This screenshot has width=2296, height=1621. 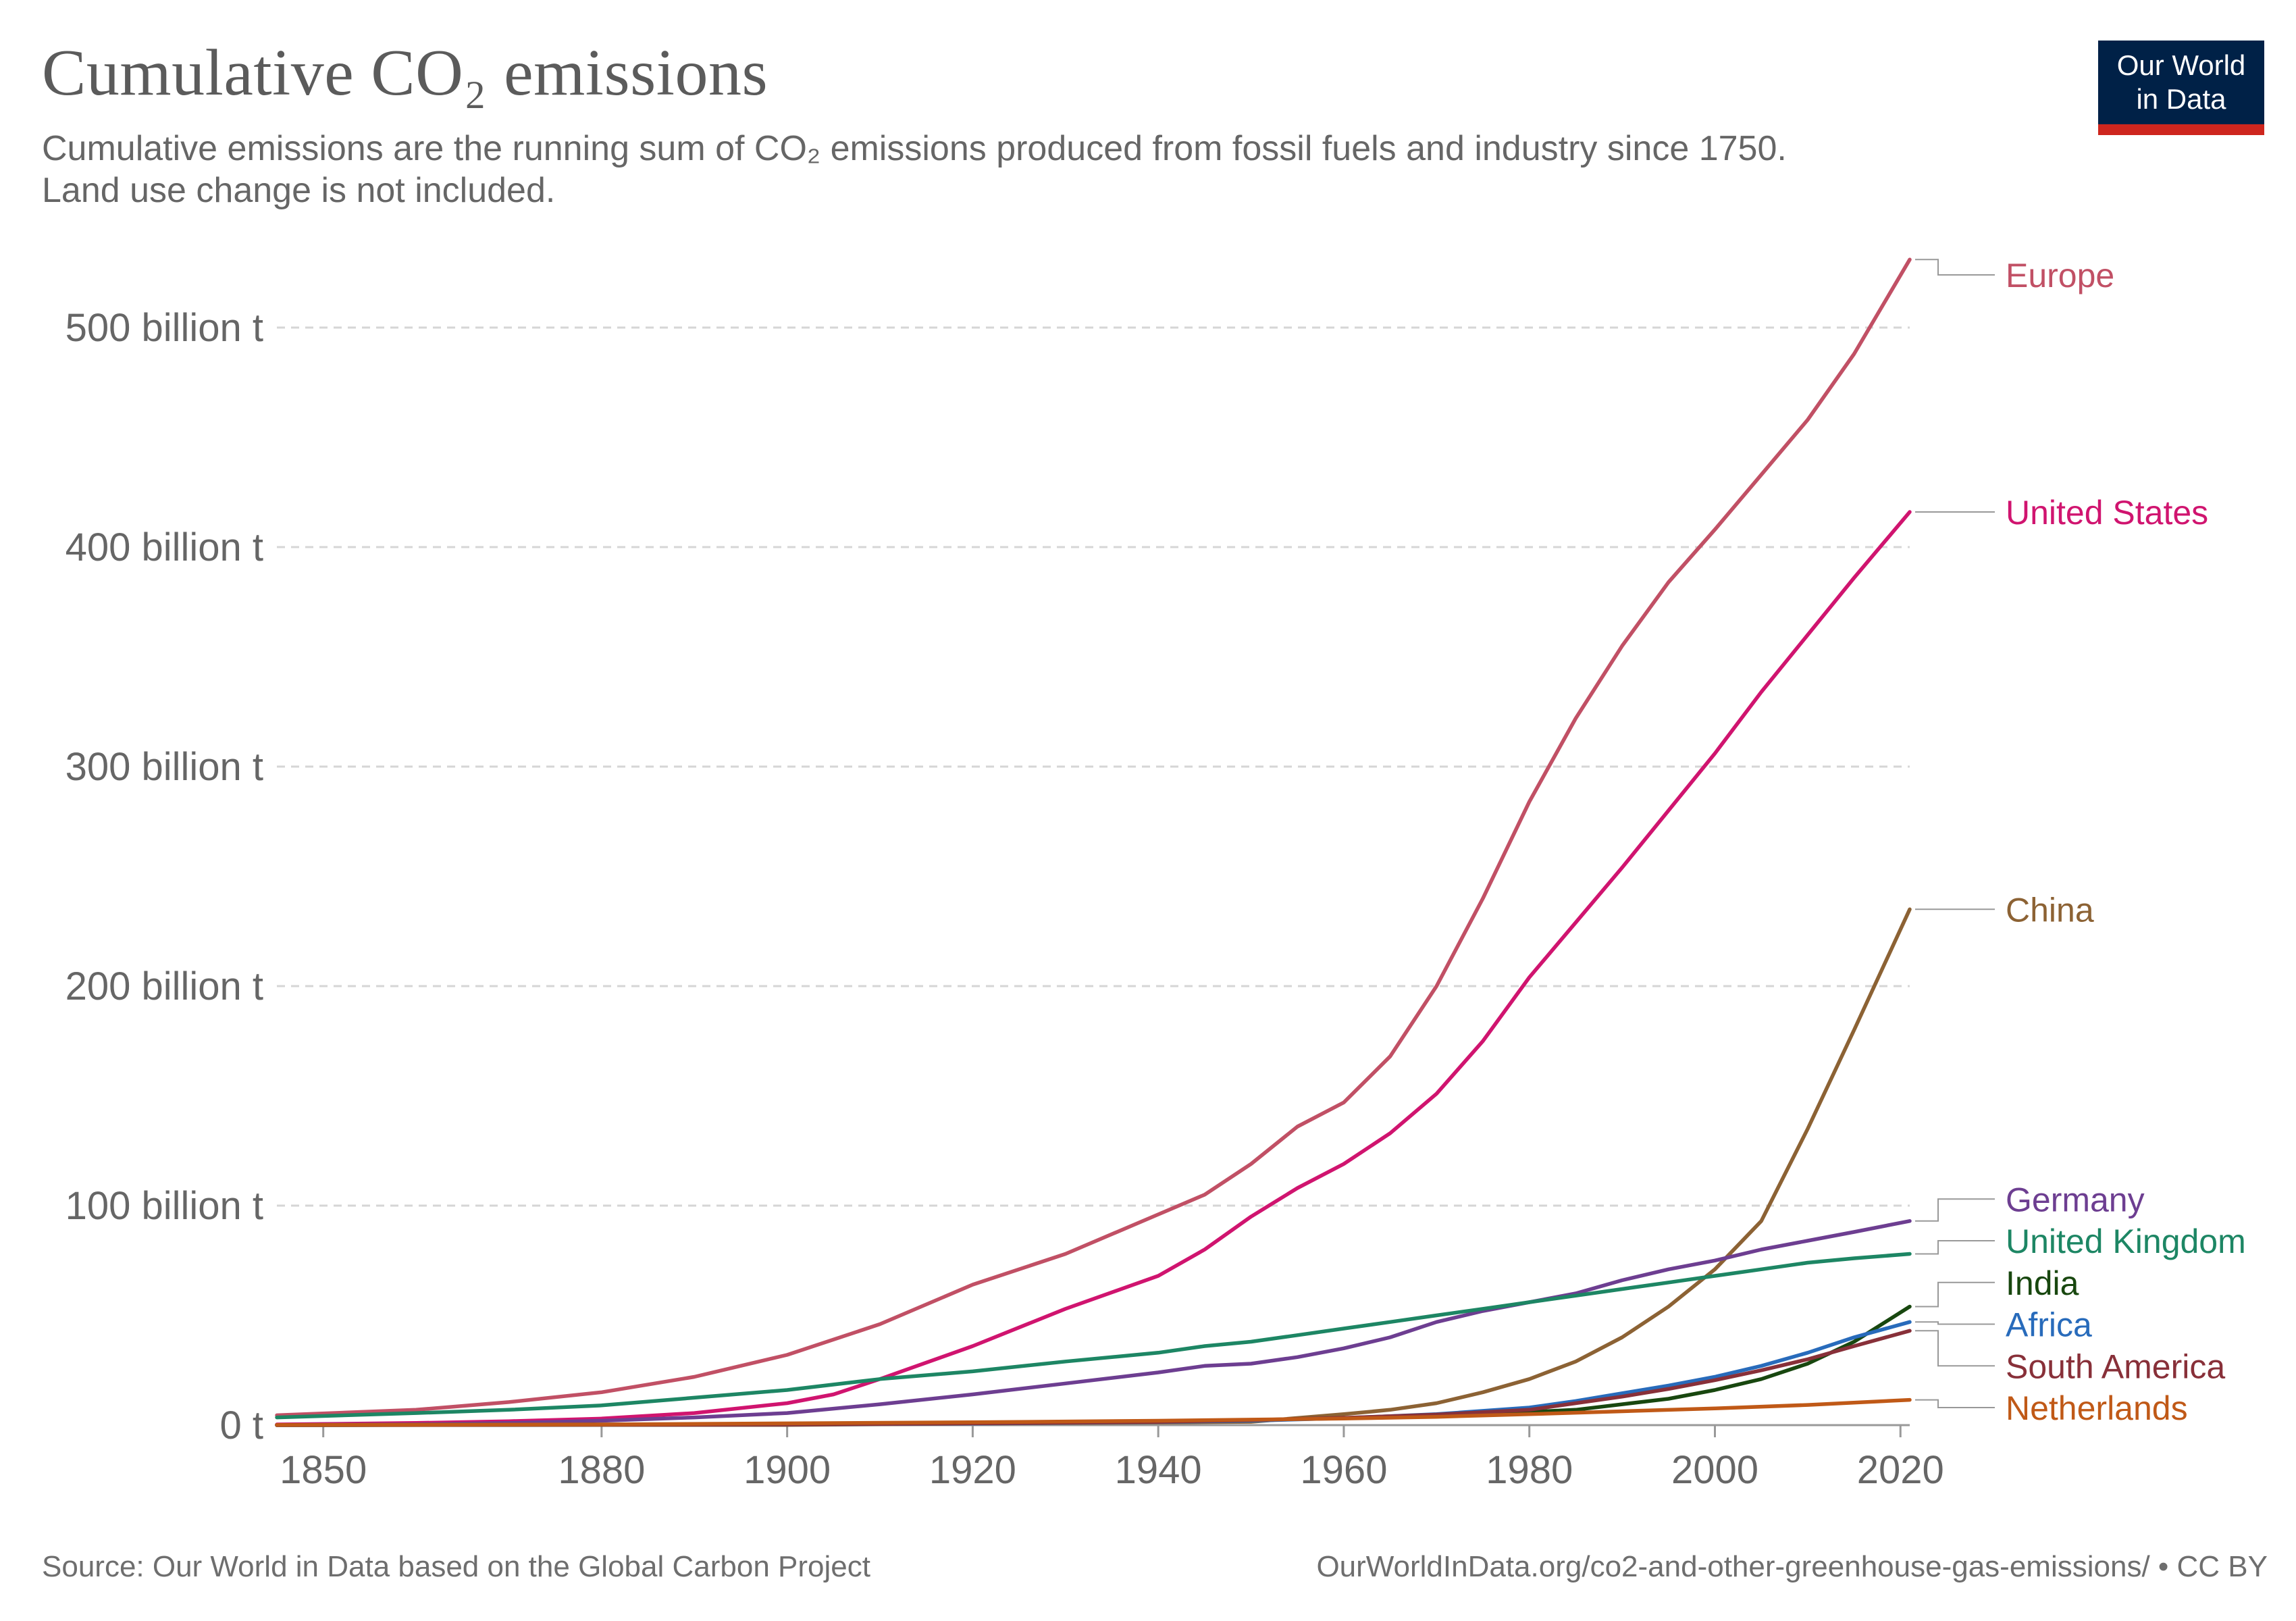 I want to click on x-tick-label: 1920, so click(x=972, y=1470).